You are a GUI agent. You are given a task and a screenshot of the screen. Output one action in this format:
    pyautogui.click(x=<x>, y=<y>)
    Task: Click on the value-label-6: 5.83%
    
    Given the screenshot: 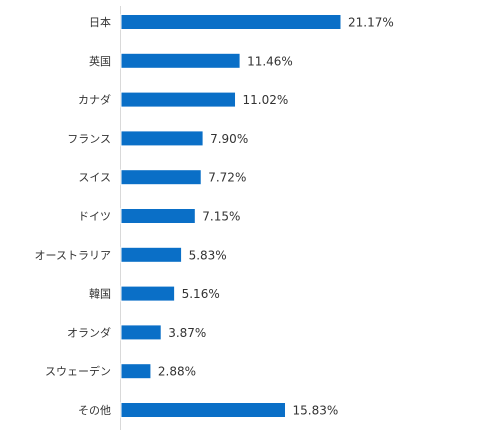 What is the action you would take?
    pyautogui.click(x=208, y=255)
    